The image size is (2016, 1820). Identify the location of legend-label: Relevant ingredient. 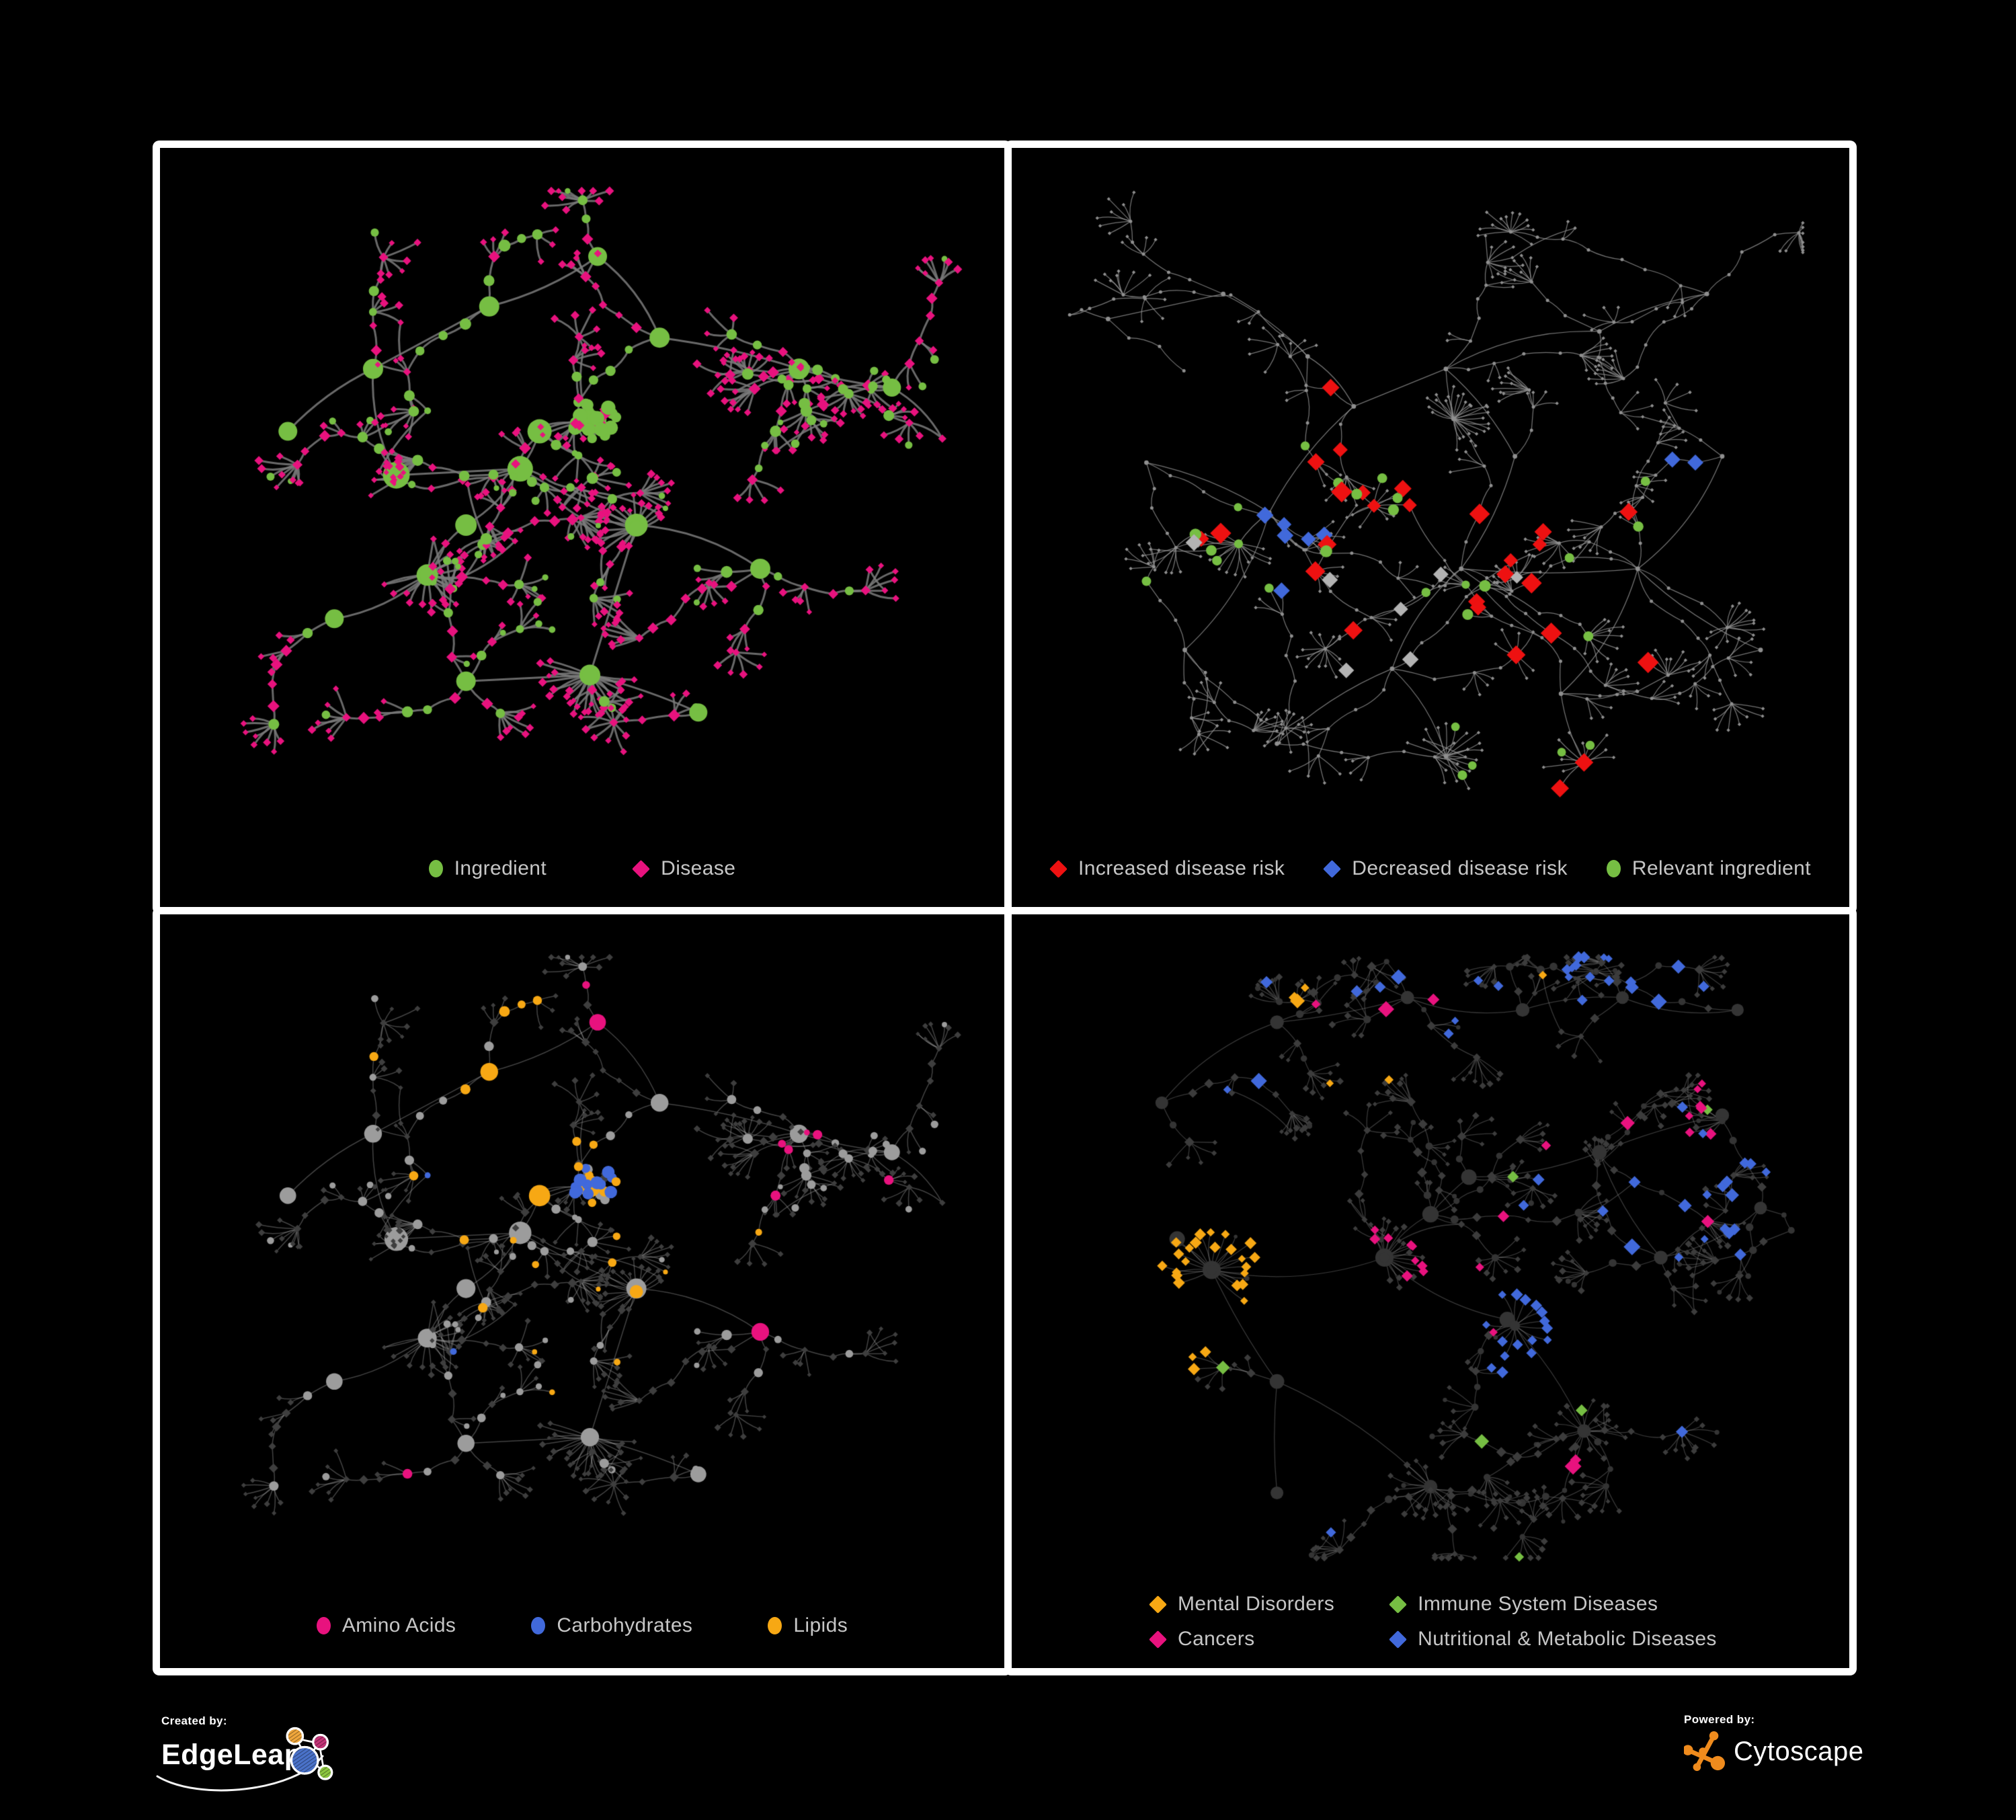
(1721, 868).